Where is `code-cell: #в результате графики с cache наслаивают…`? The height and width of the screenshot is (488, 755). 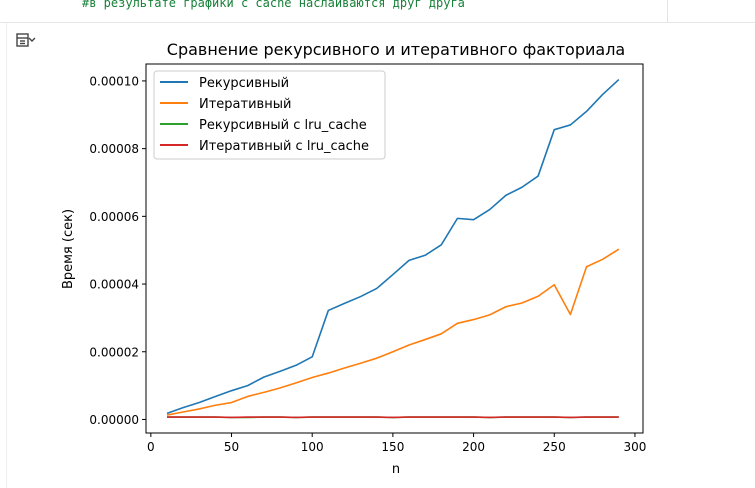 code-cell: #в результате графики с cache наслаивают… is located at coordinates (377, 11).